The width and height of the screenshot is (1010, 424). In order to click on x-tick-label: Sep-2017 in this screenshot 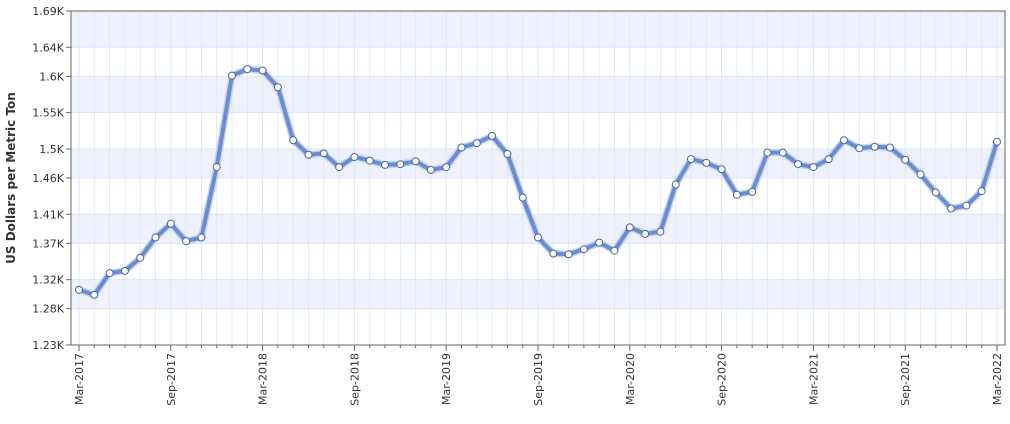, I will do `click(171, 379)`.